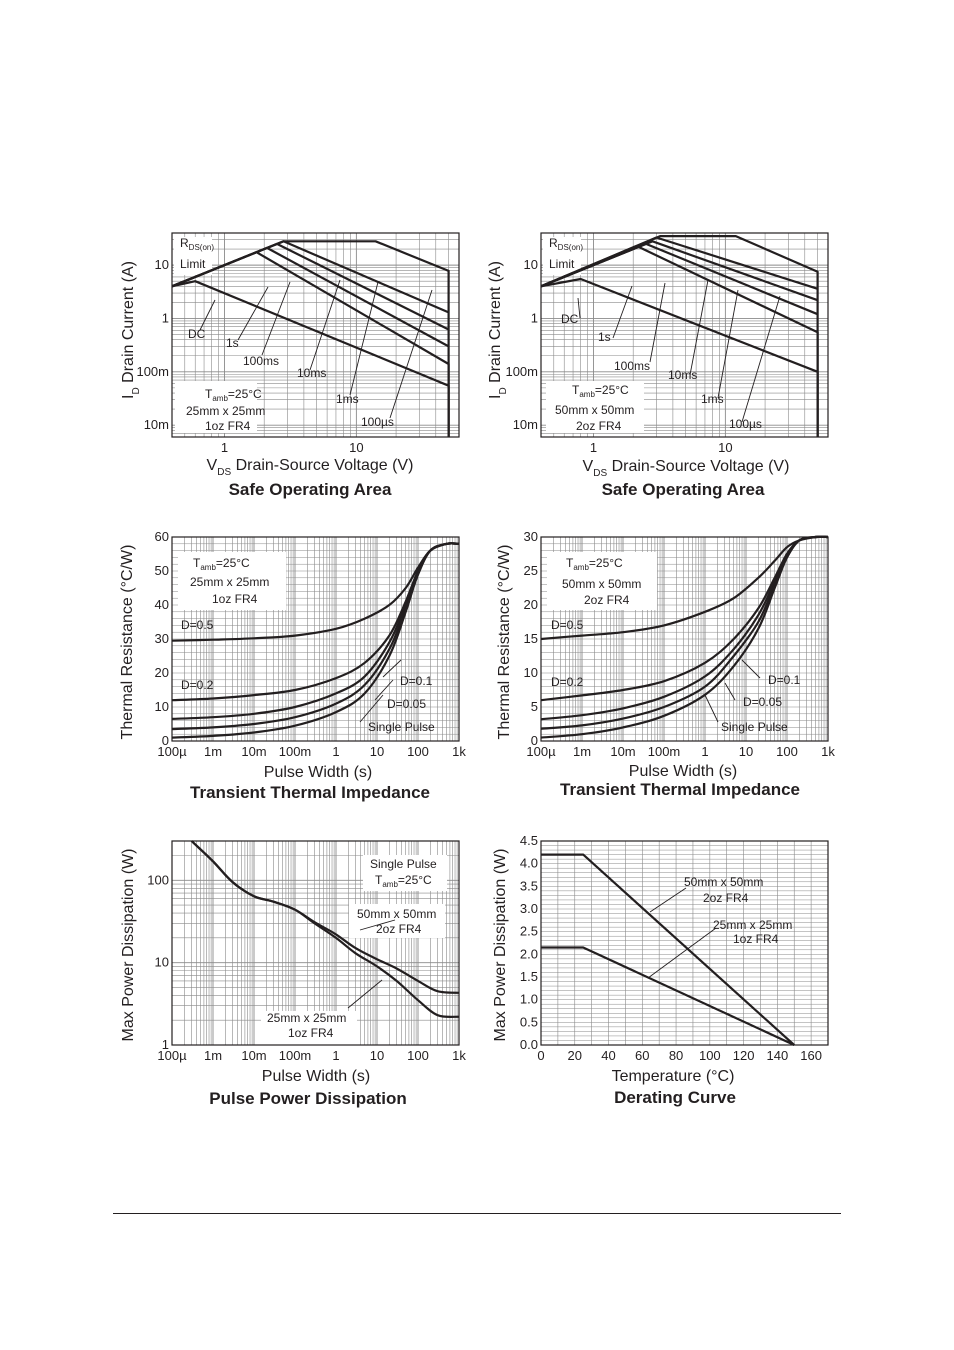 The width and height of the screenshot is (954, 1350). I want to click on annotation-label: 50mm x 50mm, so click(723, 882).